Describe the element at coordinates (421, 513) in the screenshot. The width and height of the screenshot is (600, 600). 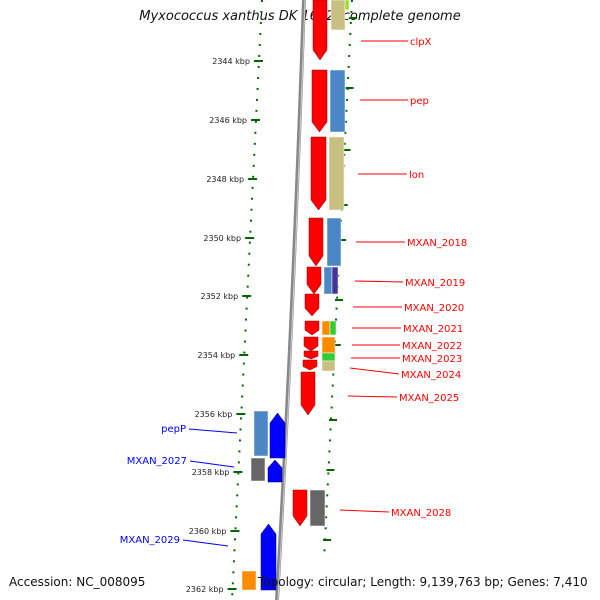
I see `forward-gene-label-11: MXAN_2028` at that location.